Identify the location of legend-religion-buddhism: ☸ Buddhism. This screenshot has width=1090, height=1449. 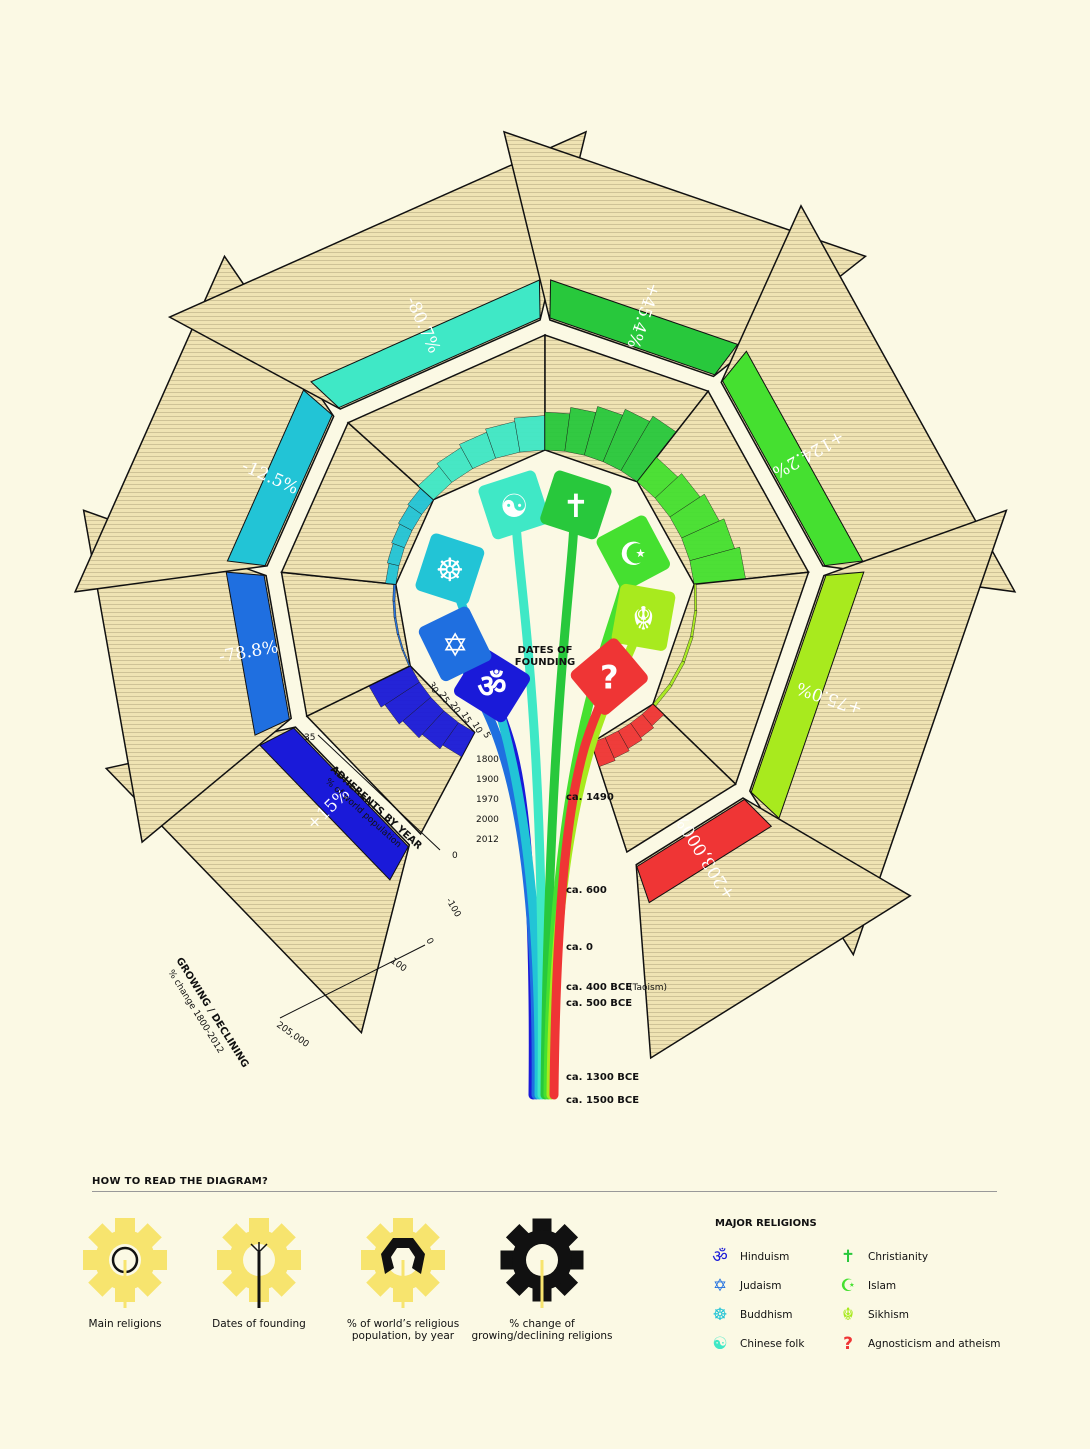
(751, 1315).